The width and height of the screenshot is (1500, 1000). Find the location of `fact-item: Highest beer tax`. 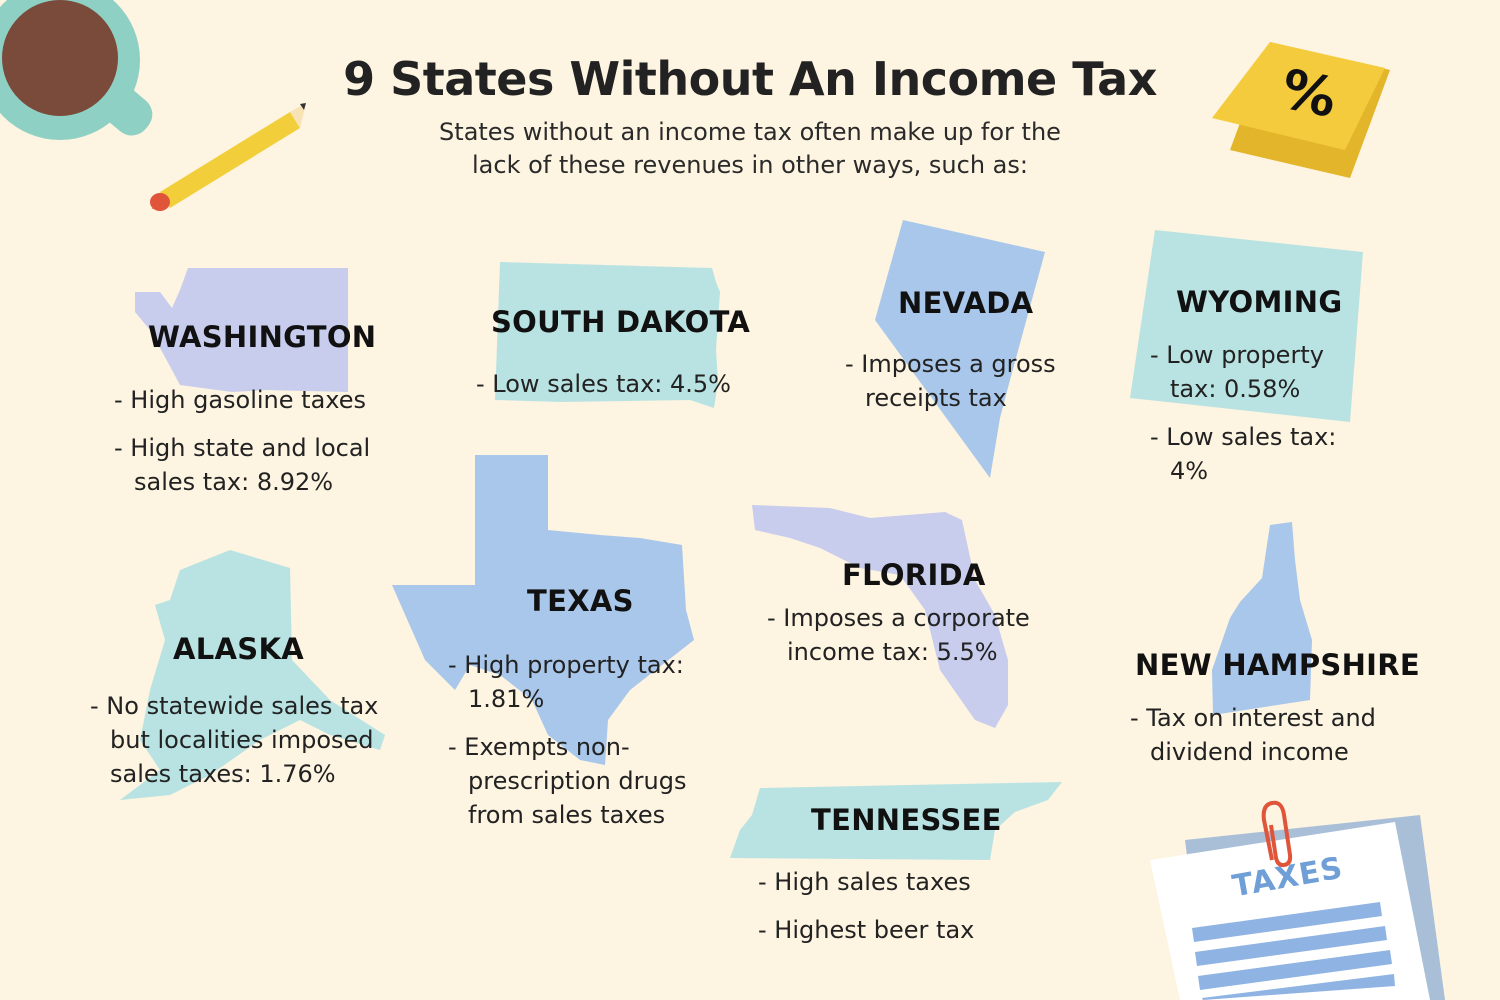

fact-item: Highest beer tax is located at coordinates (908, 930).